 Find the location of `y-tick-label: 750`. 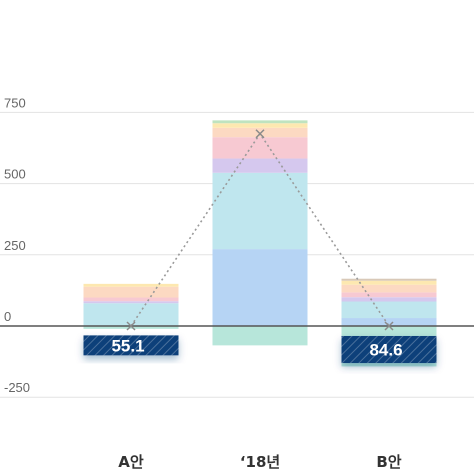

y-tick-label: 750 is located at coordinates (15, 102).